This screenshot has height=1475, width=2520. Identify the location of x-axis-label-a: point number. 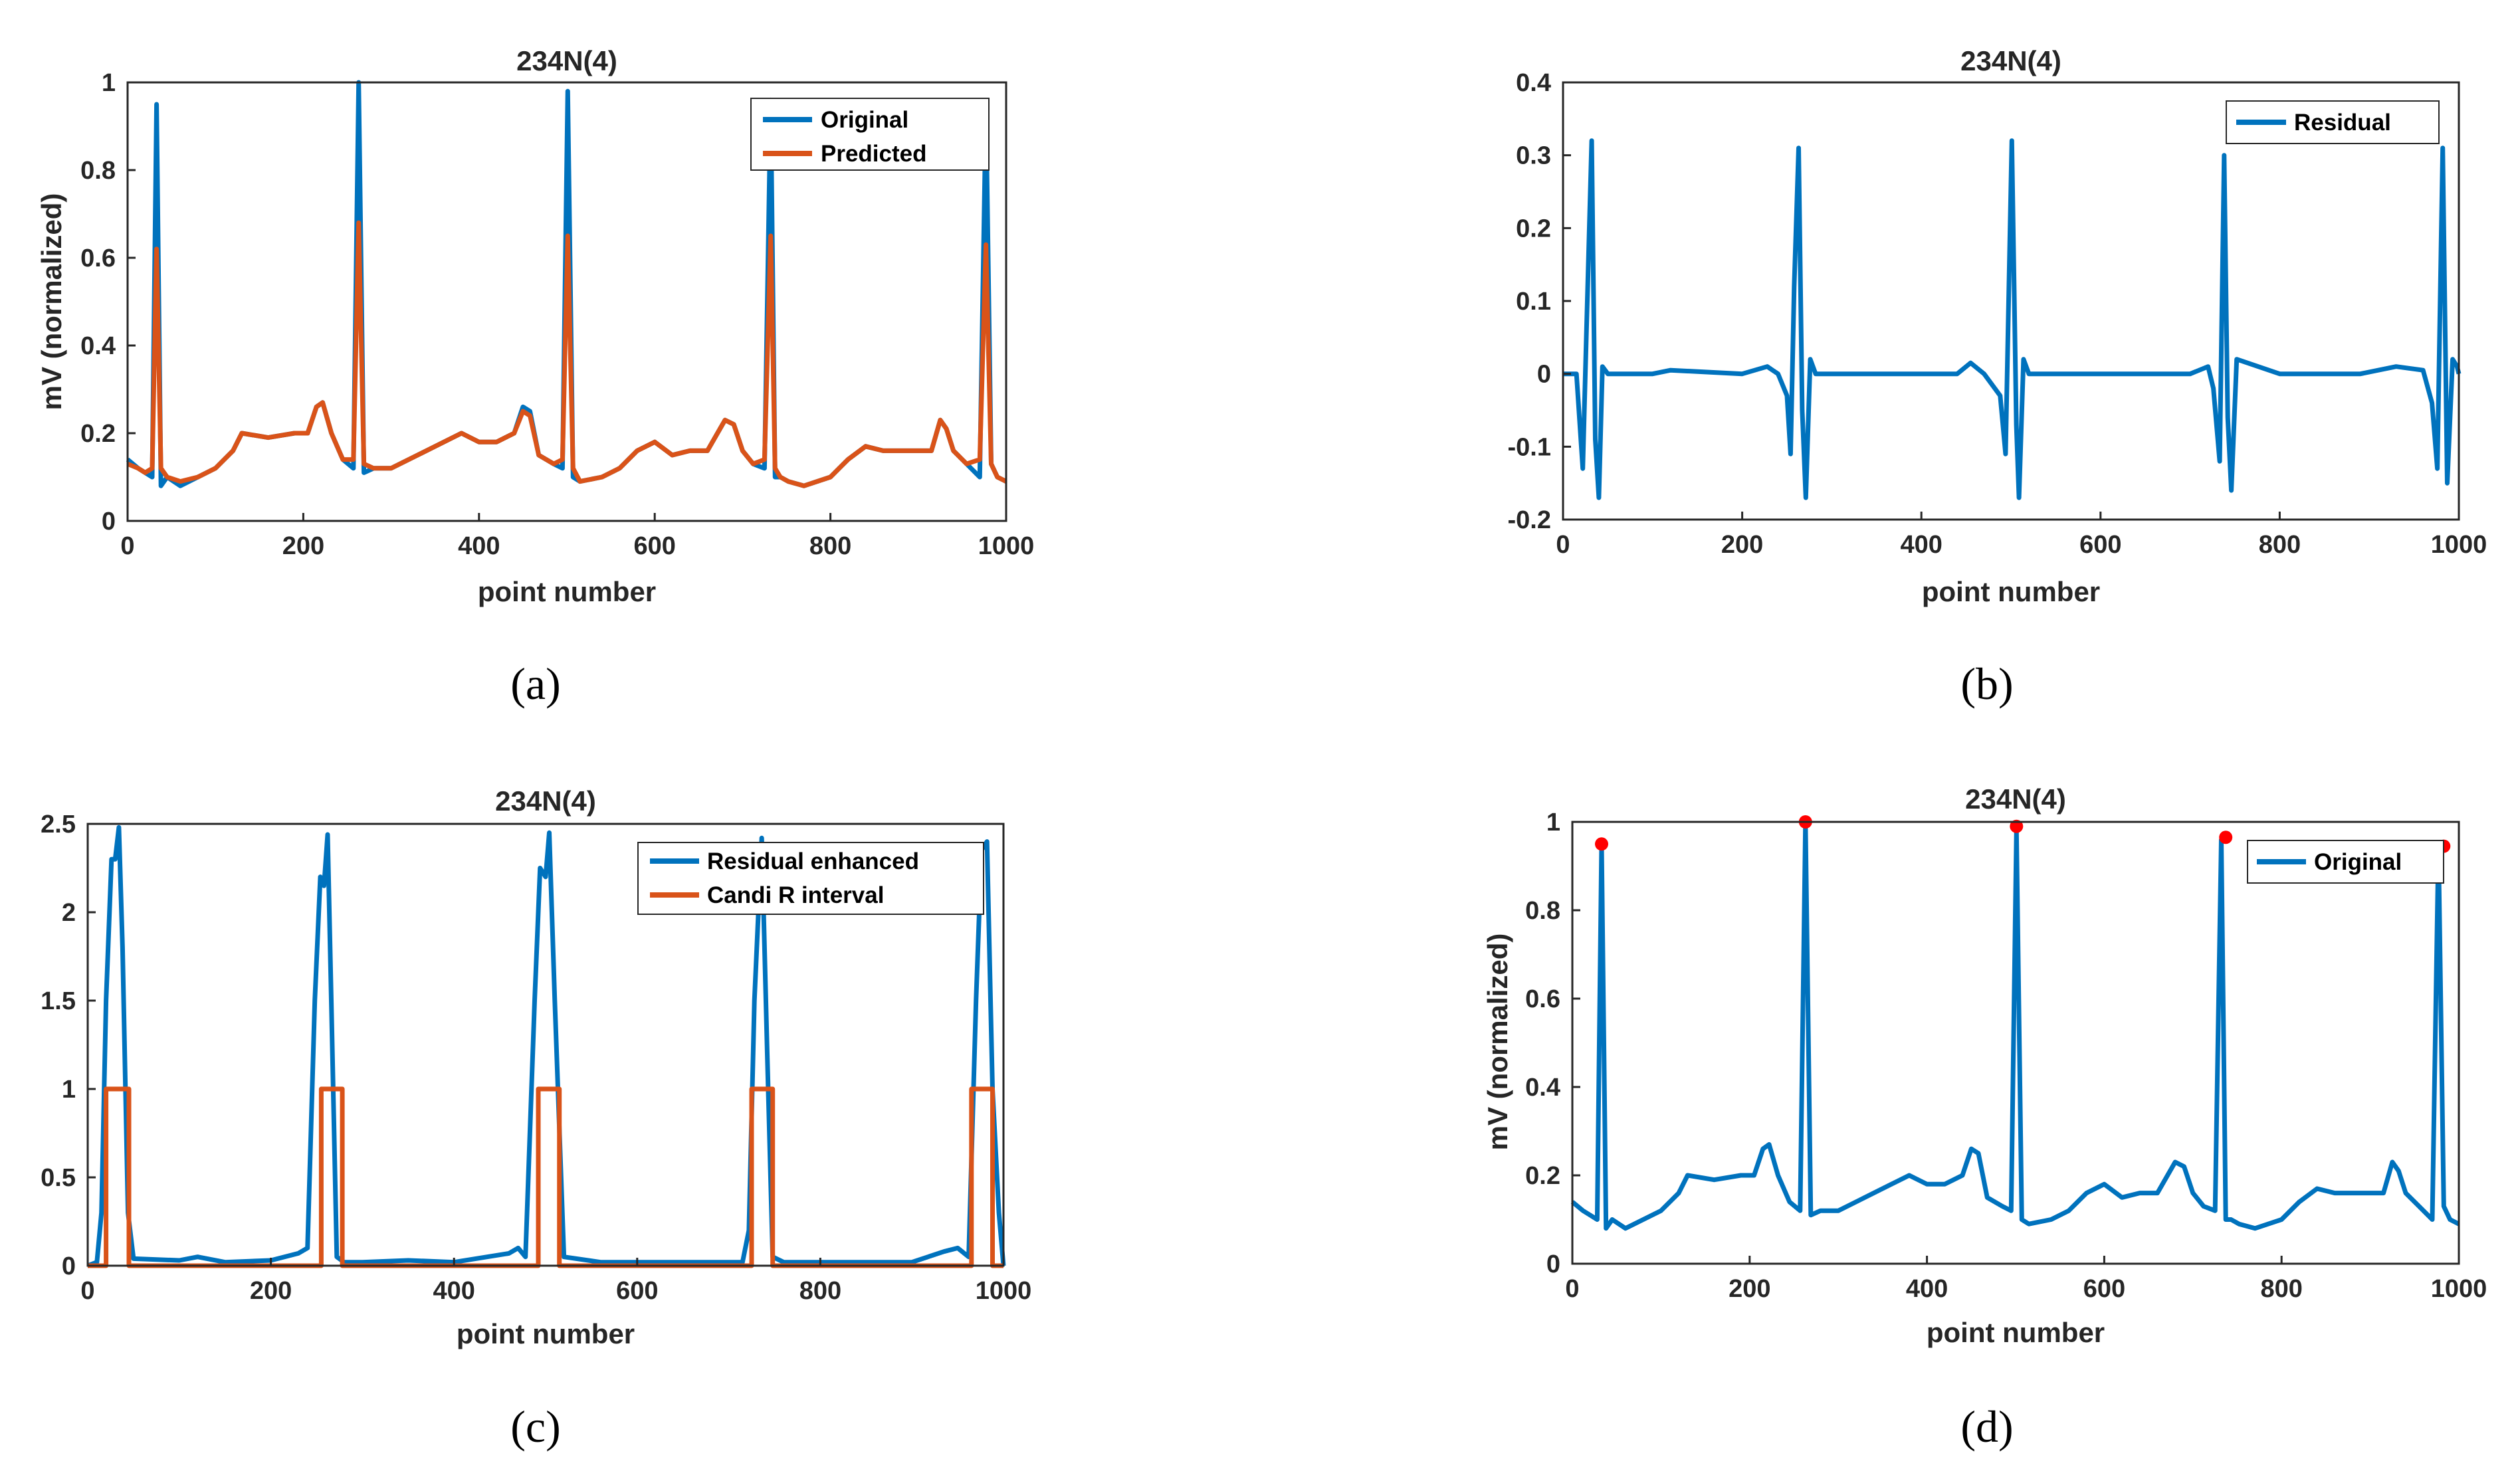
(567, 591).